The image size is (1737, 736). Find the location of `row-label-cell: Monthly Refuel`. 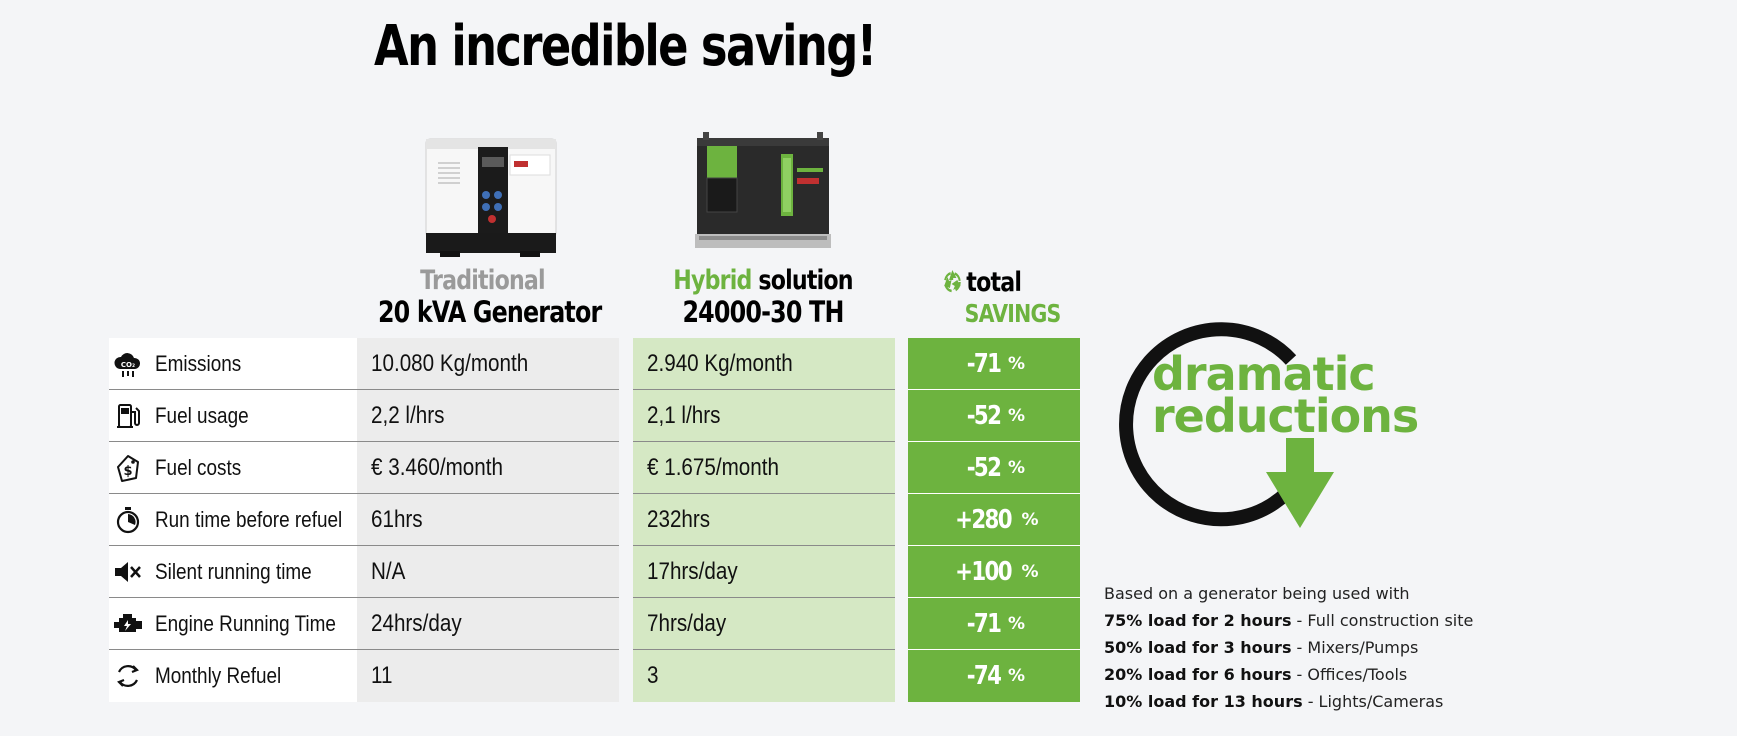

row-label-cell: Monthly Refuel is located at coordinates (233, 676).